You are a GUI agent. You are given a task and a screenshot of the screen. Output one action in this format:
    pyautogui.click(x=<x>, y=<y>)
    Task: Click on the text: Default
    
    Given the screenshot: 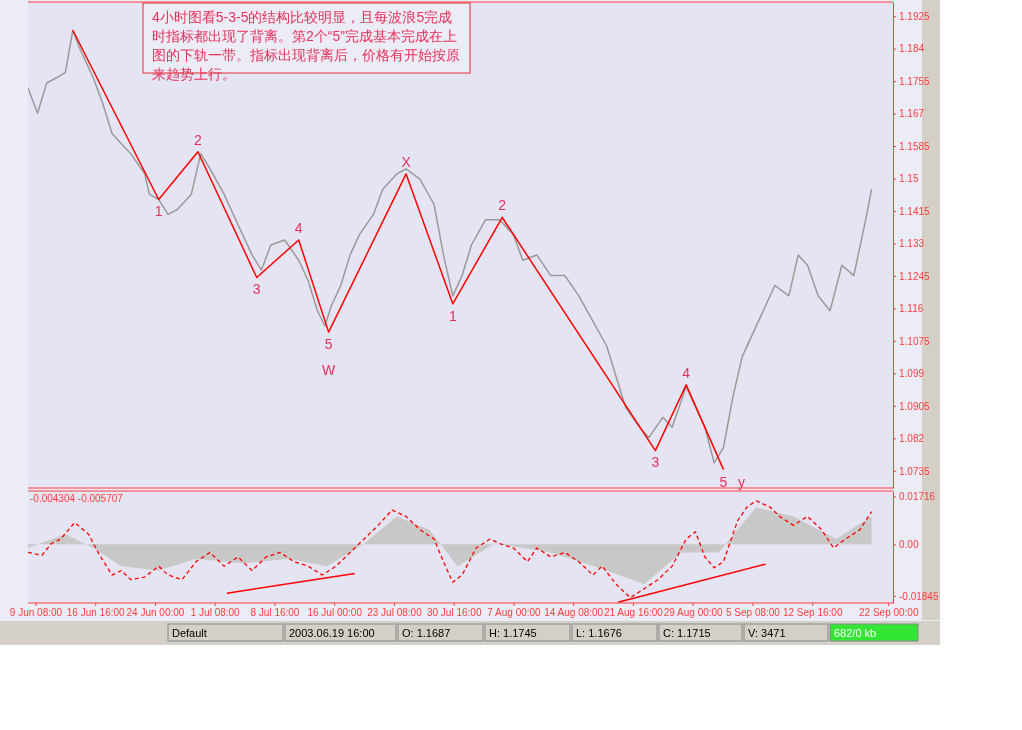 What is the action you would take?
    pyautogui.click(x=189, y=633)
    